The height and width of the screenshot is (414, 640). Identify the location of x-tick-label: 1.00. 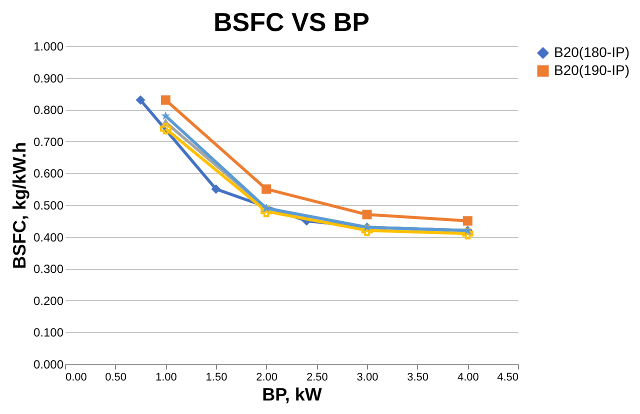
(166, 378).